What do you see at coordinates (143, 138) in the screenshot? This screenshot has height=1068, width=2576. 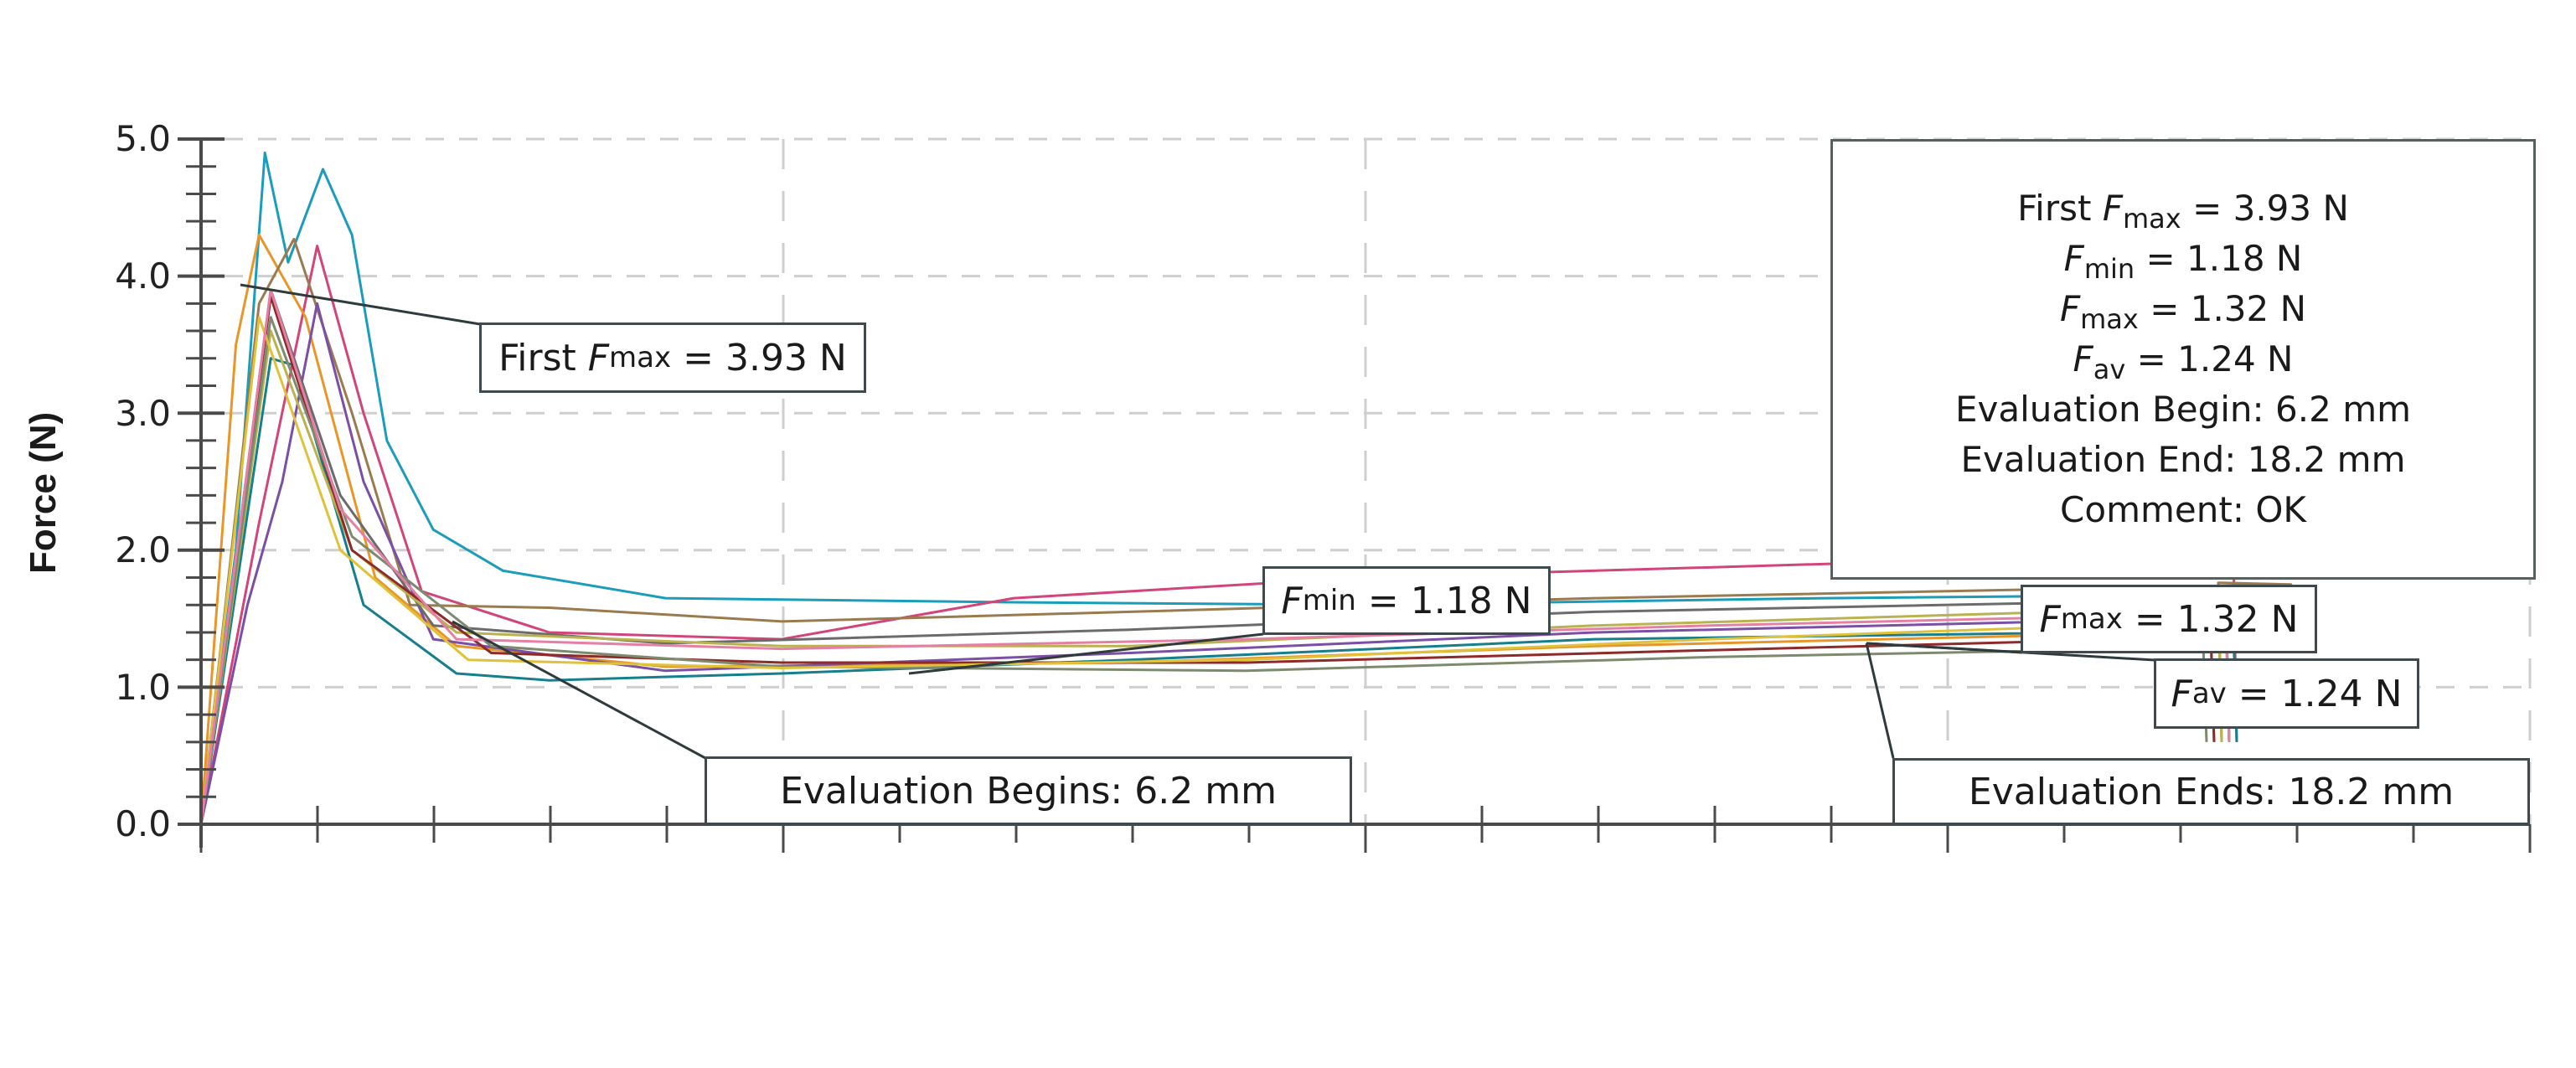 I see `y-tick-label: 5.0` at bounding box center [143, 138].